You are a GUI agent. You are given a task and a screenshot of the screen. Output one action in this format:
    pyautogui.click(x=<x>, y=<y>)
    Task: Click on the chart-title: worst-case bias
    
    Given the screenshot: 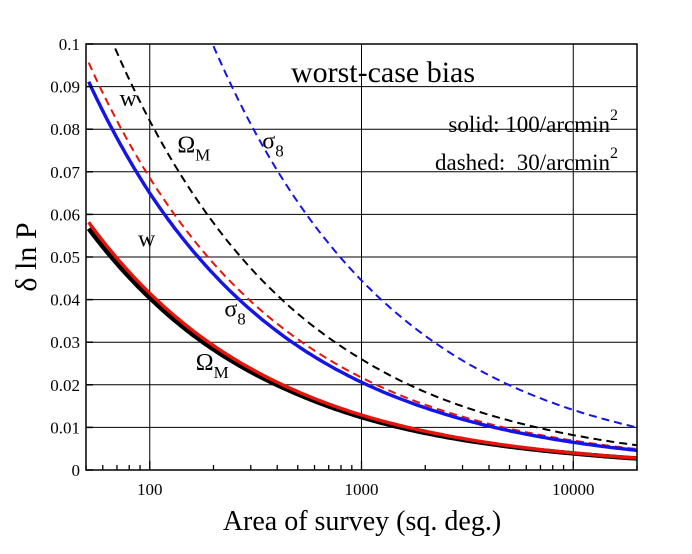 What is the action you would take?
    pyautogui.click(x=383, y=72)
    